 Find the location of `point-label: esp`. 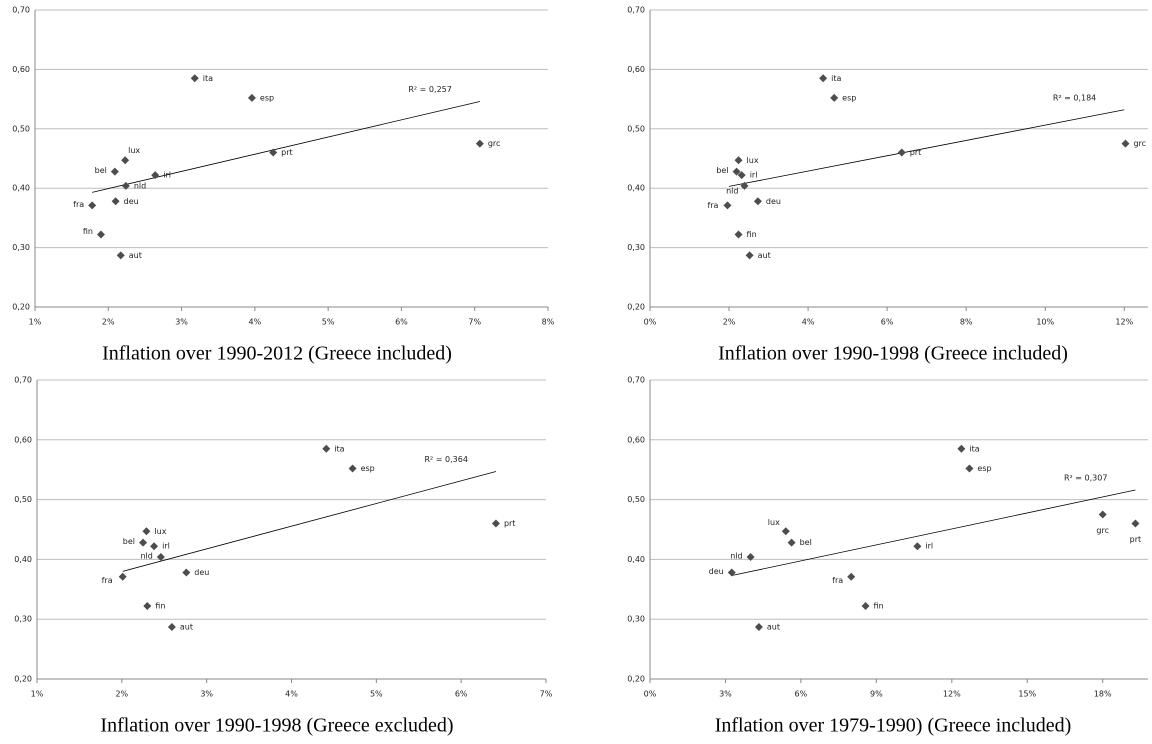

point-label: esp is located at coordinates (368, 468).